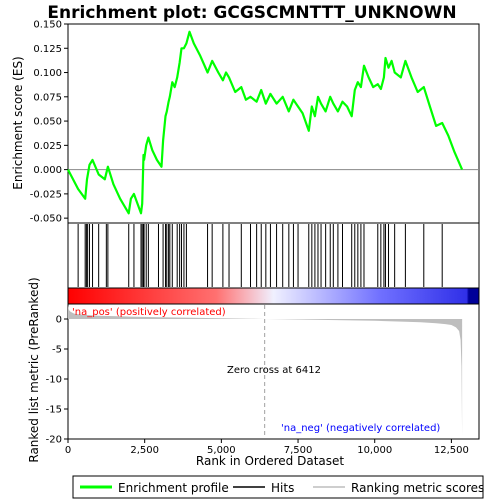  Describe the element at coordinates (173, 488) in the screenshot. I see `legend-enrichment-label: Enrichment profile` at that location.